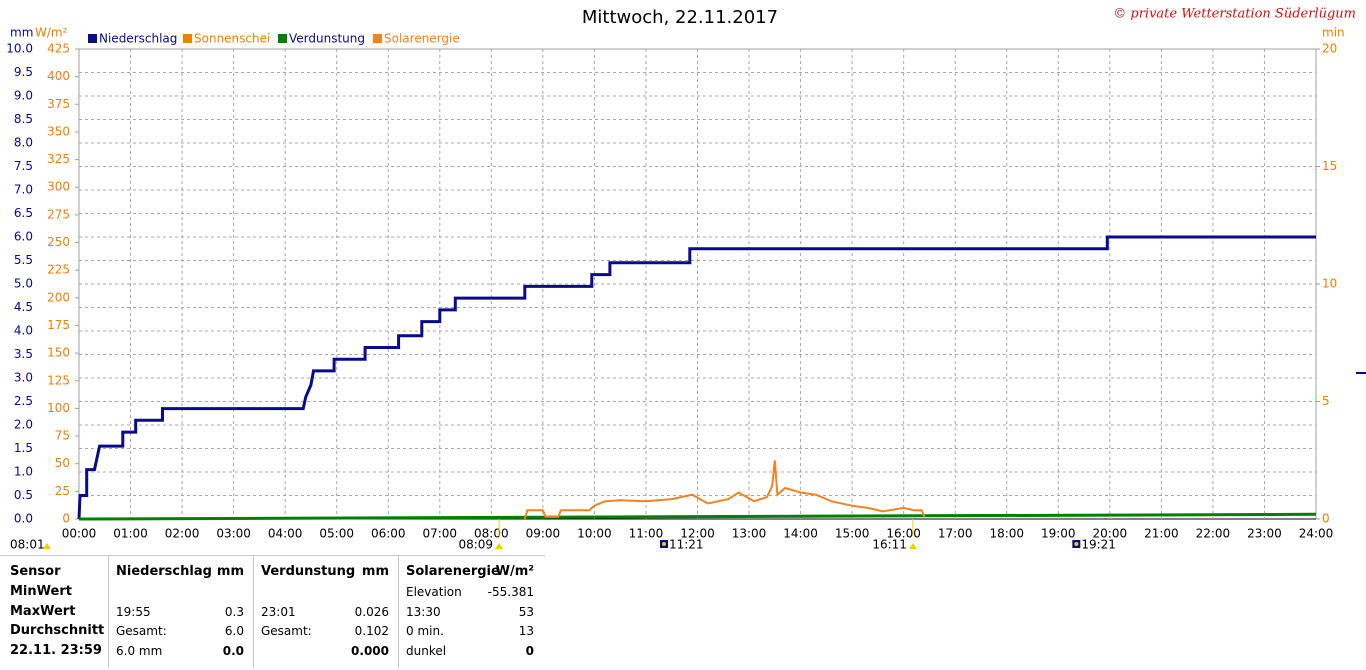 This screenshot has width=1366, height=670. Describe the element at coordinates (23, 237) in the screenshot. I see `y-tick-label: 6.0` at that location.